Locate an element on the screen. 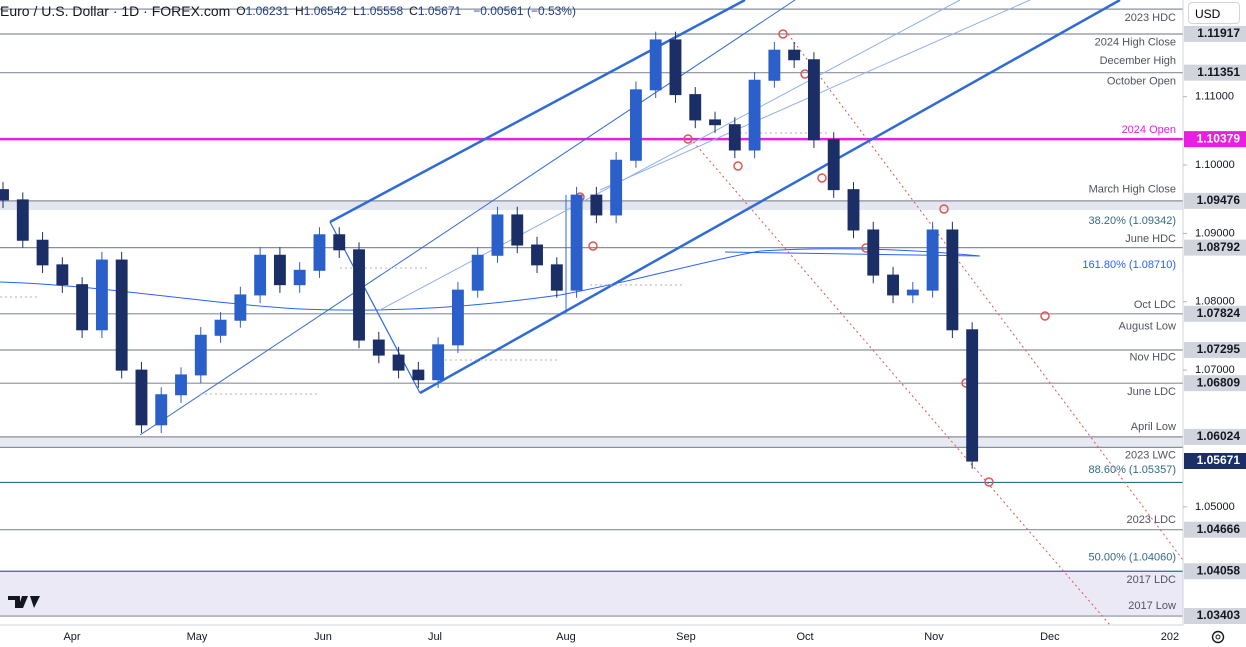 The height and width of the screenshot is (647, 1246). x-tick-label: Sep is located at coordinates (686, 637).